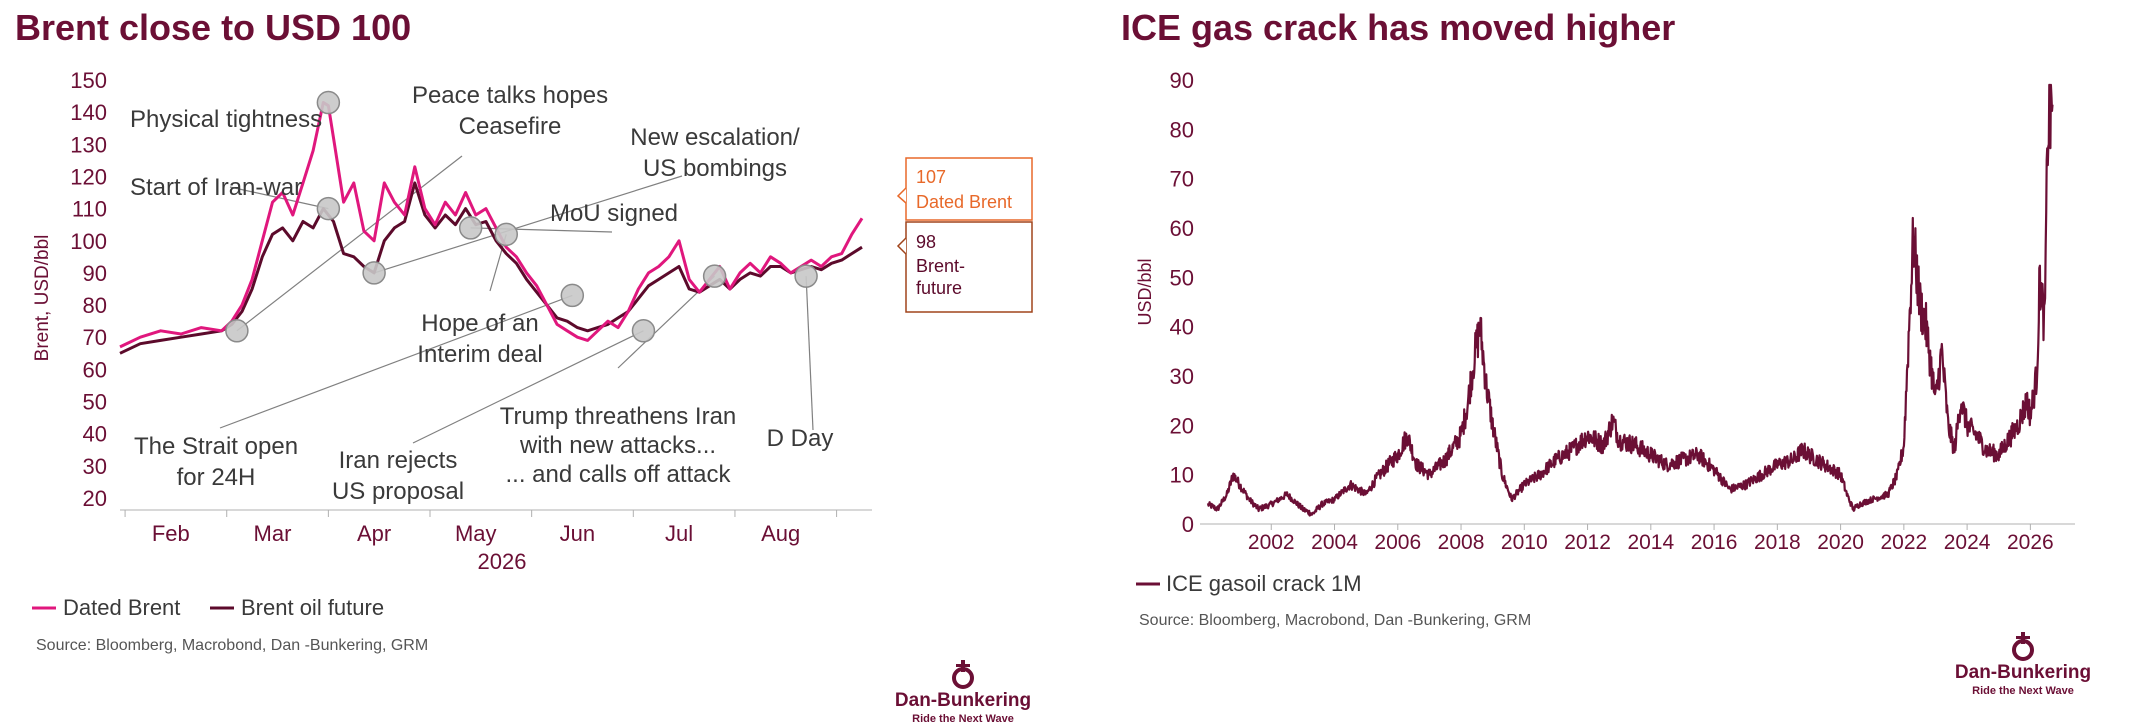 The height and width of the screenshot is (728, 2144). Describe the element at coordinates (171, 533) in the screenshot. I see `x-tick-label: Feb` at that location.